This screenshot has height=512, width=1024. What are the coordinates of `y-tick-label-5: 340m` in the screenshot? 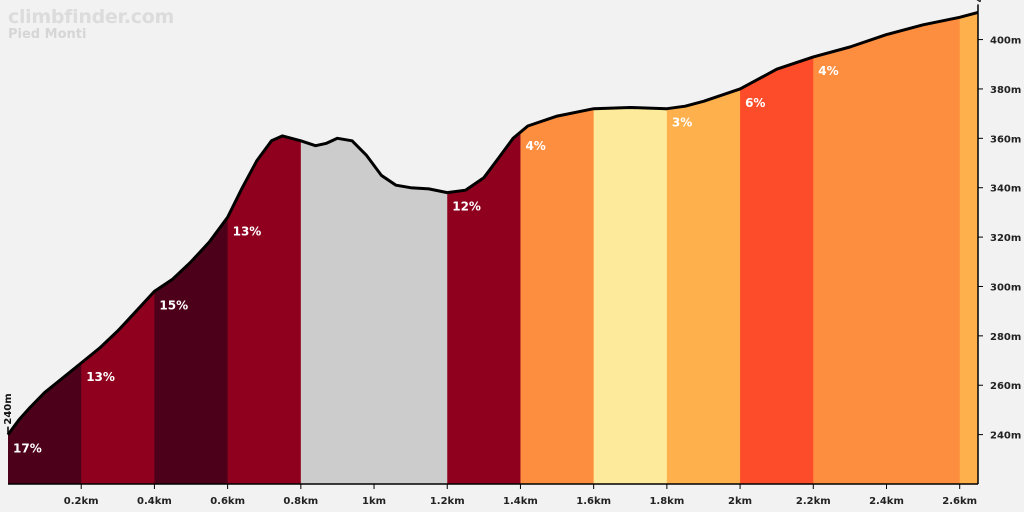 It's located at (1005, 189).